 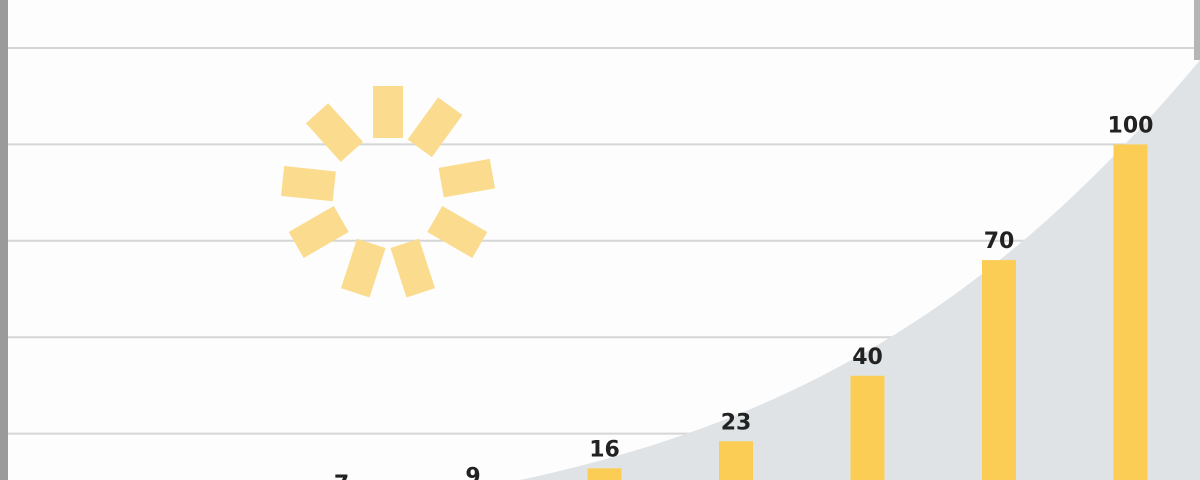 What do you see at coordinates (604, 449) in the screenshot?
I see `value-label: 16` at bounding box center [604, 449].